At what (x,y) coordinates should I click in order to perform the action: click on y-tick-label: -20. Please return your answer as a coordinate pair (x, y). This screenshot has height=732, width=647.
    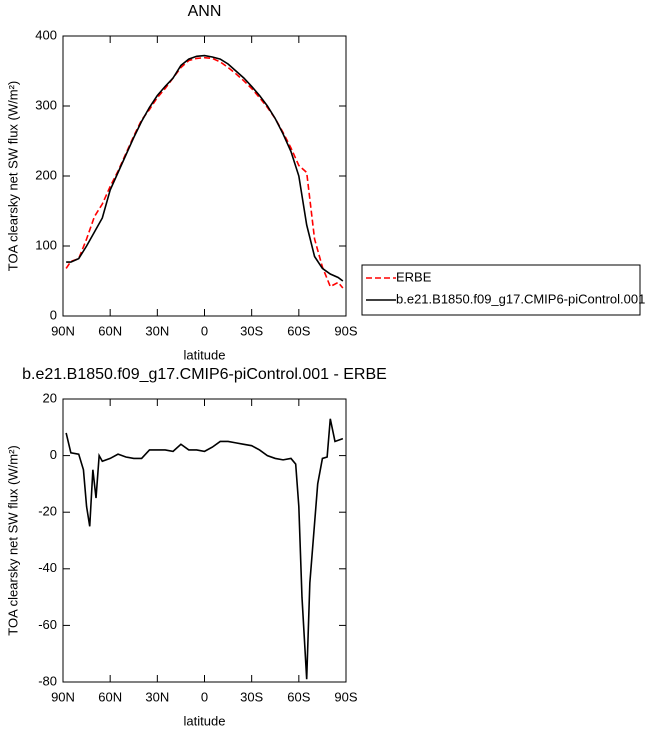
    Looking at the image, I should click on (47, 511).